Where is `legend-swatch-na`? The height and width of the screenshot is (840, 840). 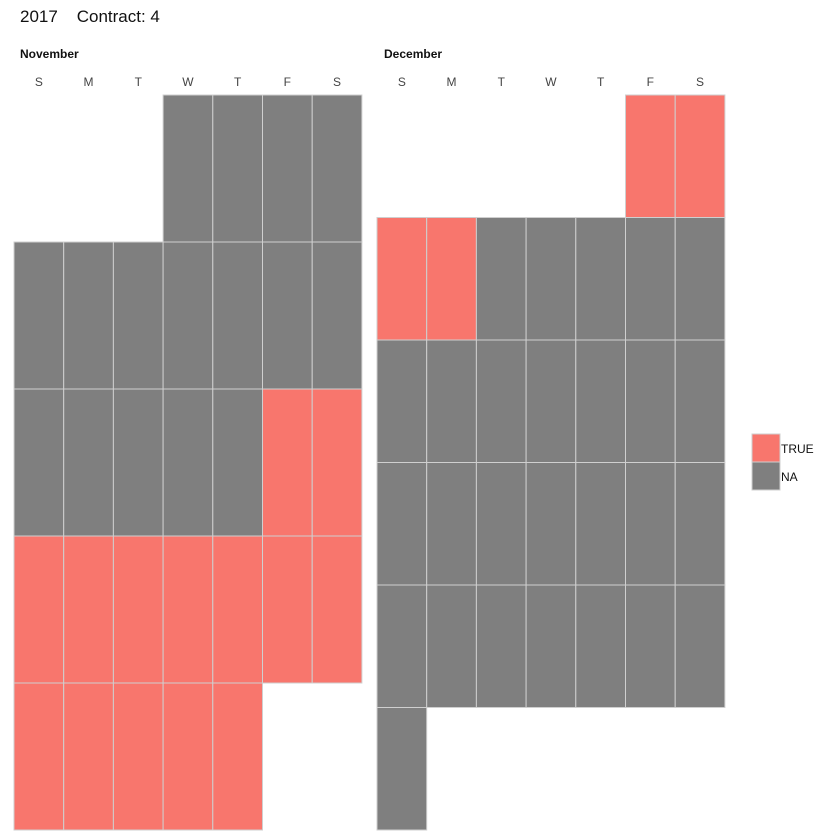 legend-swatch-na is located at coordinates (766, 476).